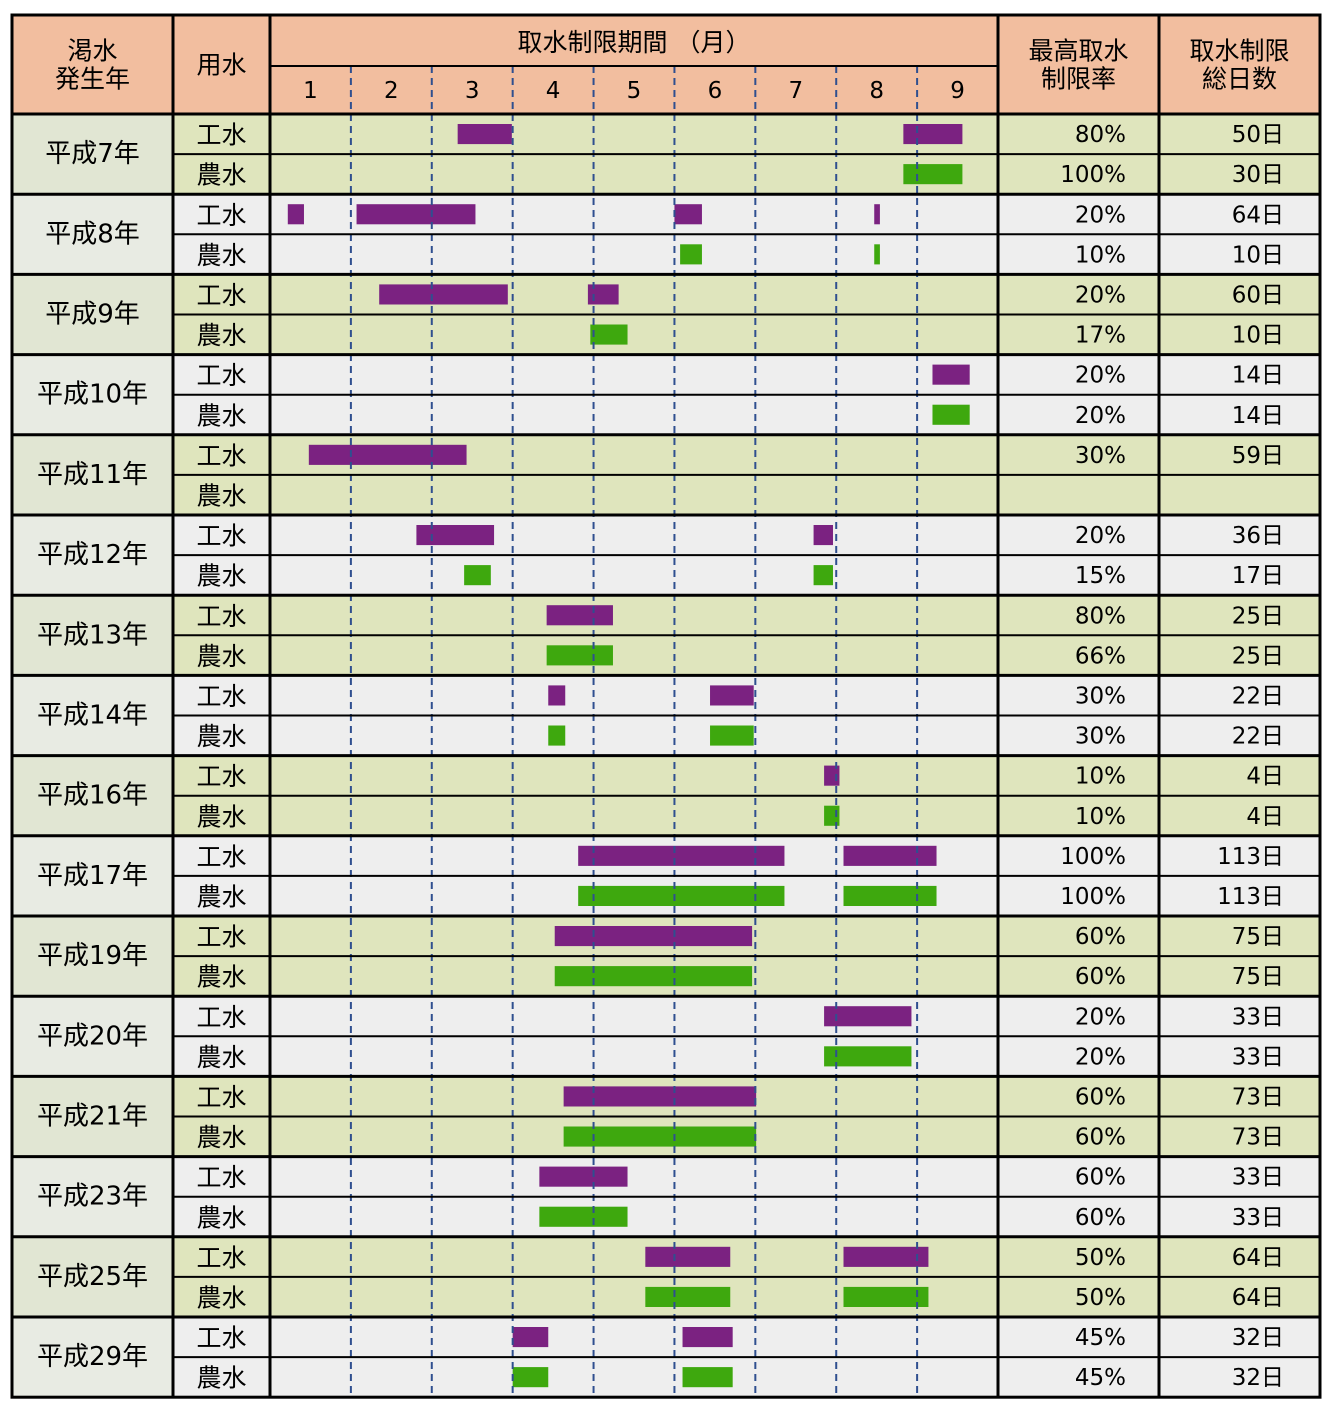 The image size is (1333, 1412). What do you see at coordinates (310, 91) in the screenshot?
I see `month-tick-label: 1` at bounding box center [310, 91].